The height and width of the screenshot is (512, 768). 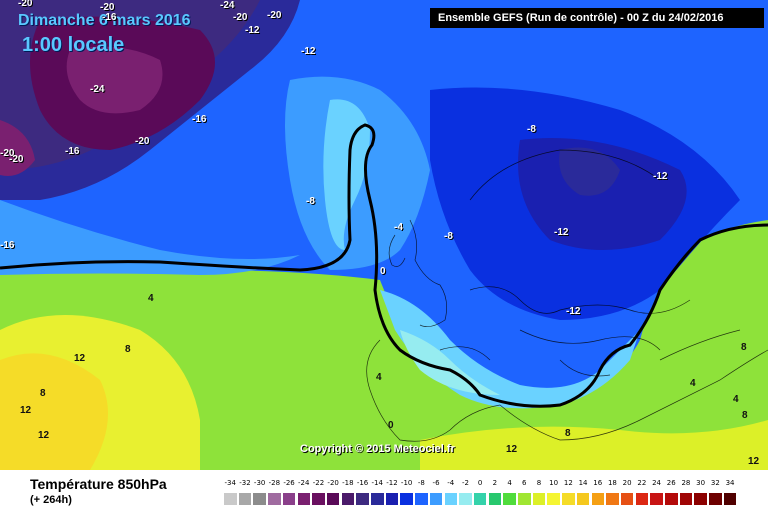 What do you see at coordinates (289, 483) in the screenshot?
I see `scale-value: -26` at bounding box center [289, 483].